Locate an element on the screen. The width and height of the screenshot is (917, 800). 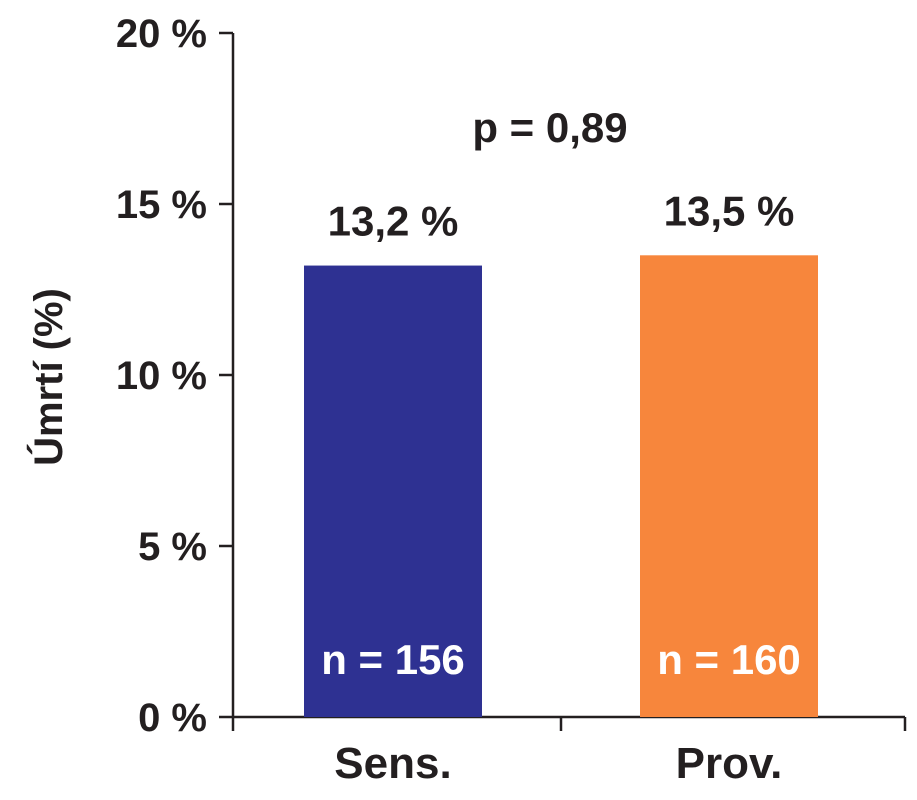
y-tick-label: 20 % is located at coordinates (161, 34).